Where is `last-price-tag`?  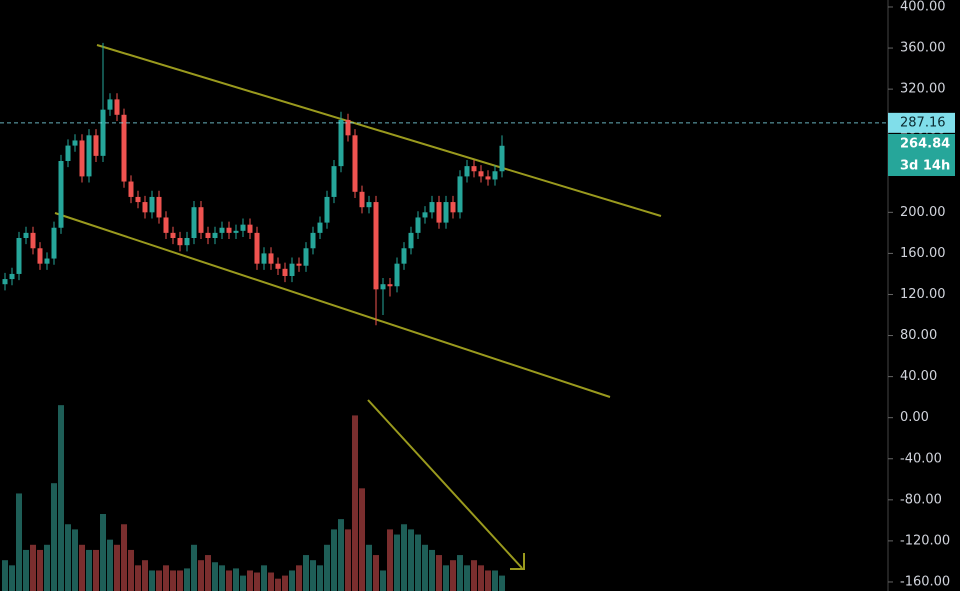 last-price-tag is located at coordinates (921, 155).